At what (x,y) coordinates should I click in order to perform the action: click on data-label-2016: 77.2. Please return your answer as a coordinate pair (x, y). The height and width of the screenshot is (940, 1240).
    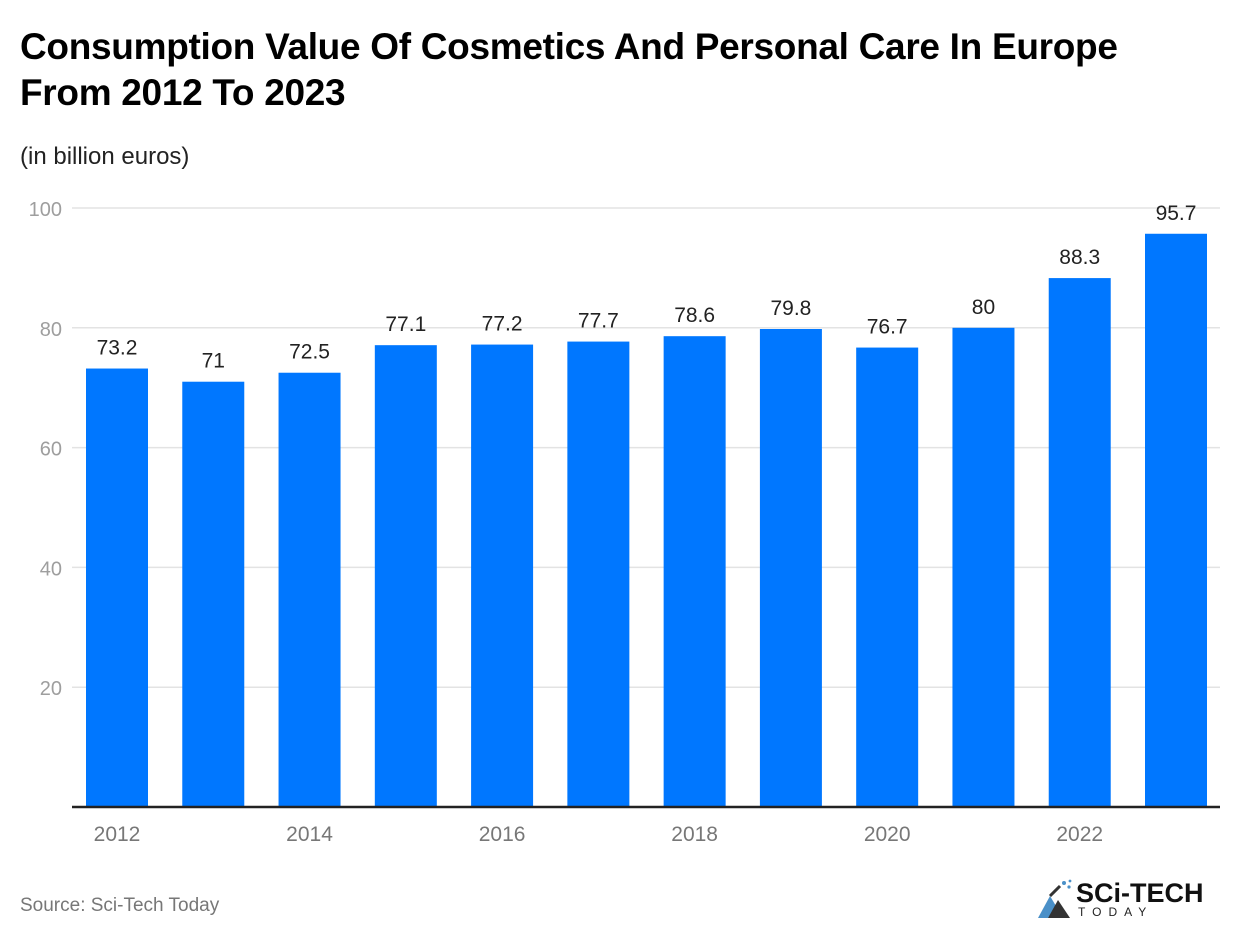
    Looking at the image, I should click on (502, 324).